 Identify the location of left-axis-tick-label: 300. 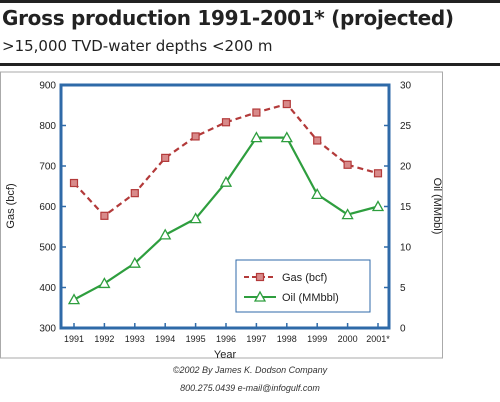
(47, 329).